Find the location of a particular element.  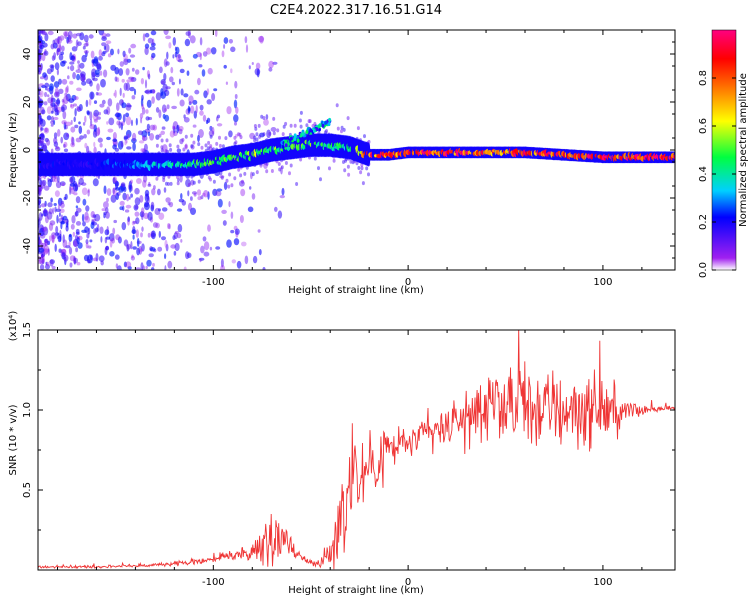

colorbar-label: Normalized spectral amplitude is located at coordinates (743, 150).